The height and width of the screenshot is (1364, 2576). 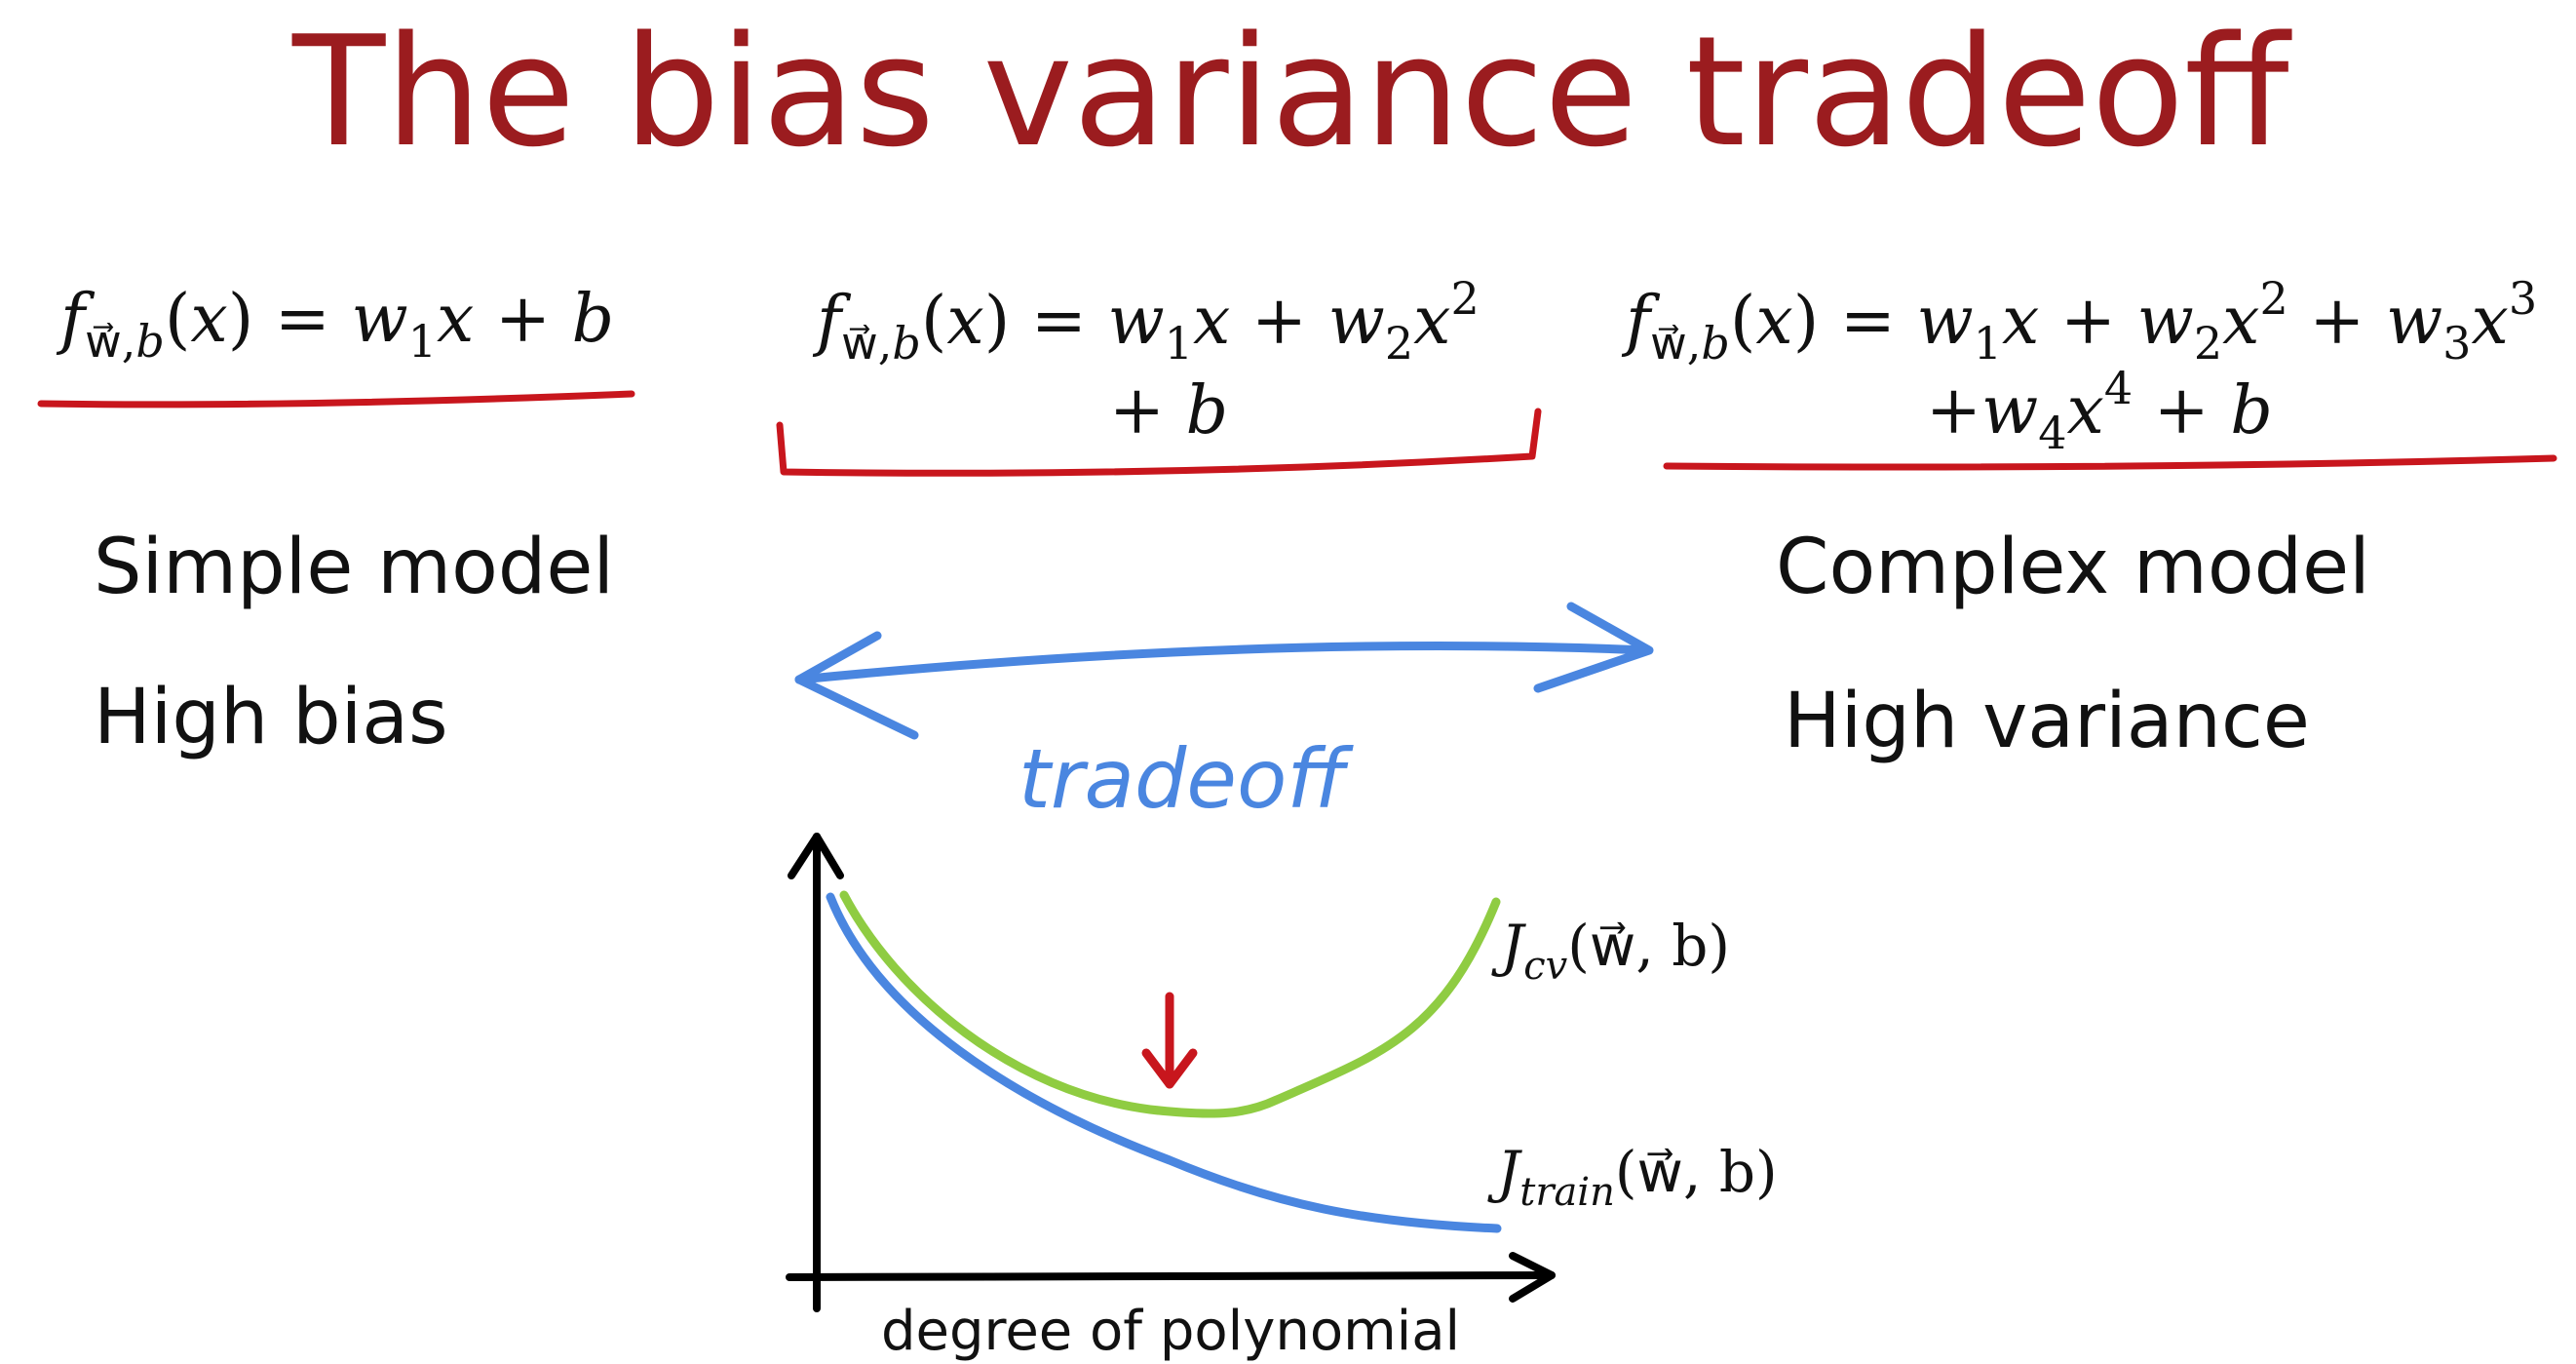 I want to click on tradeoff-label: tradeoff, so click(x=1186, y=779).